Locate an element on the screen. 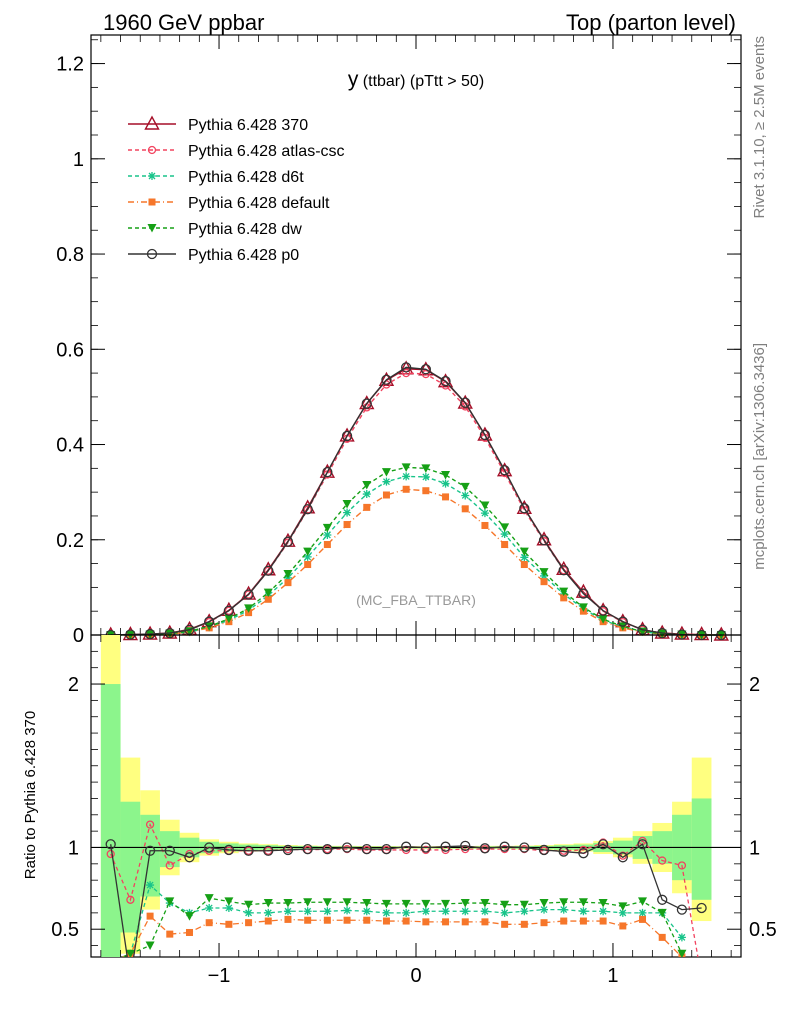 The image size is (786, 1024). legend-label: Pythia 6.428 dw is located at coordinates (245, 229).